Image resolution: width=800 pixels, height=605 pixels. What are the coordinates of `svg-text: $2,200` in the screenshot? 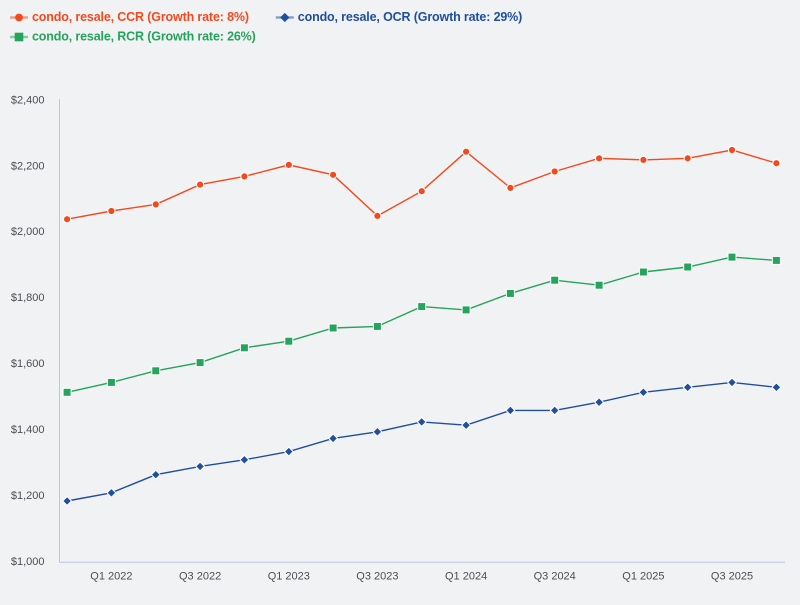 It's located at (28, 166).